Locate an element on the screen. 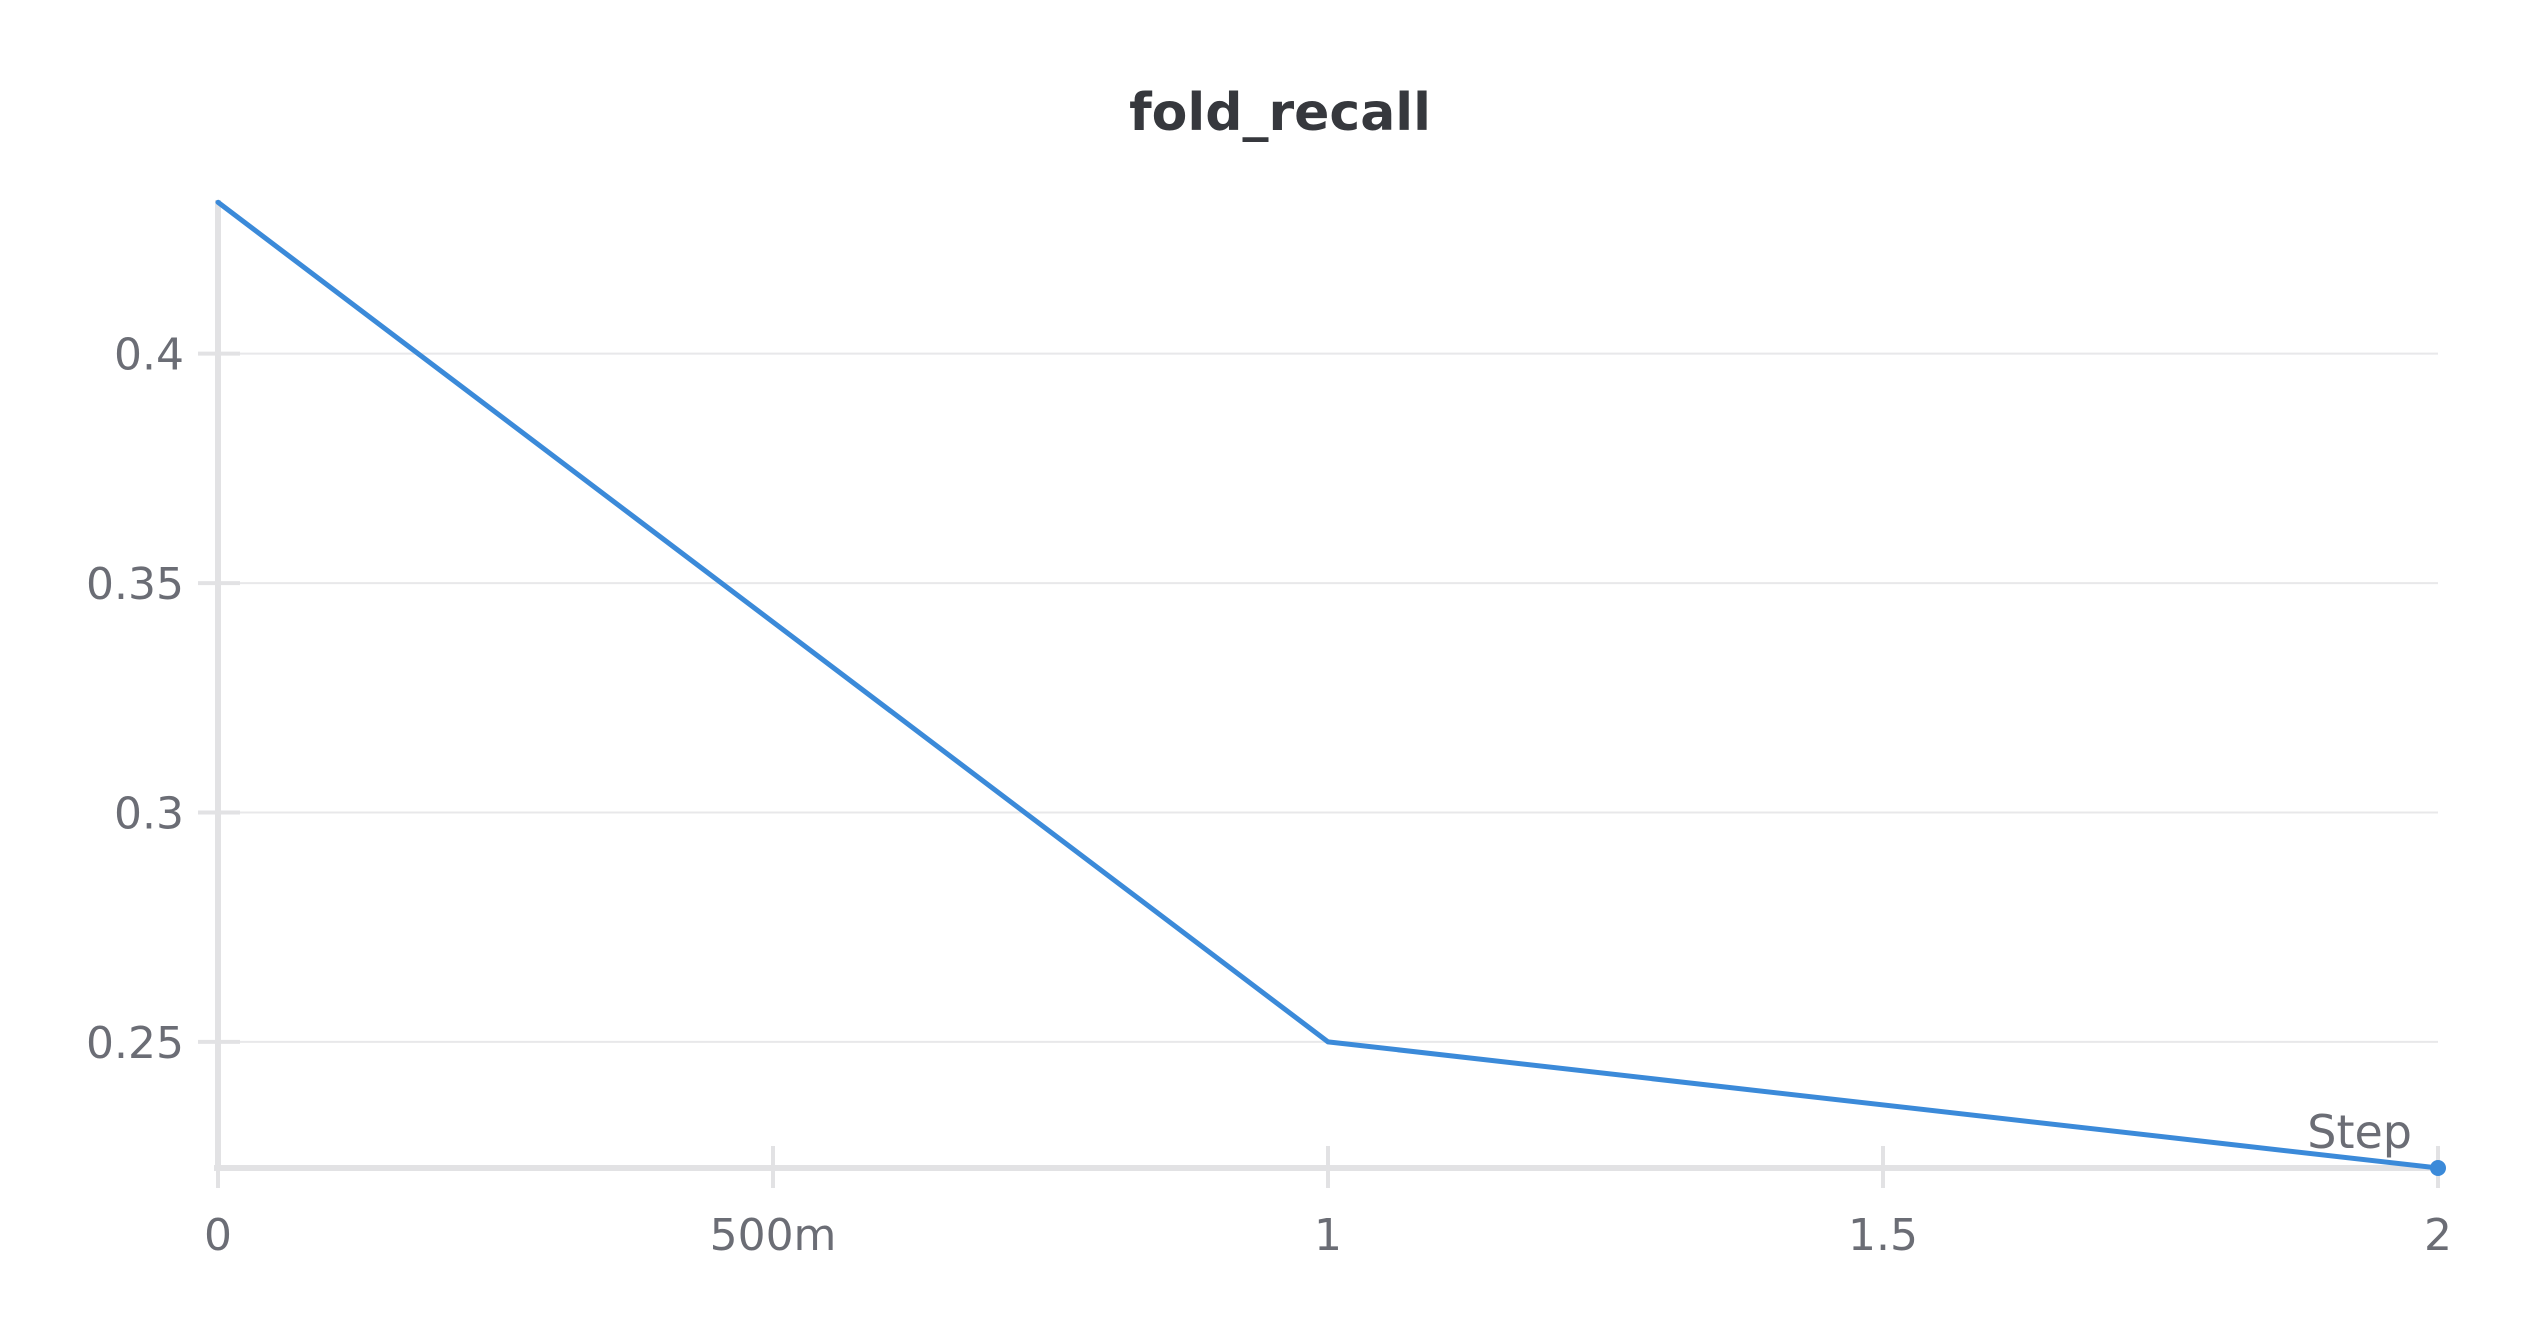 This screenshot has width=2528, height=1328. y-tick-label: 0.3 is located at coordinates (149, 813).